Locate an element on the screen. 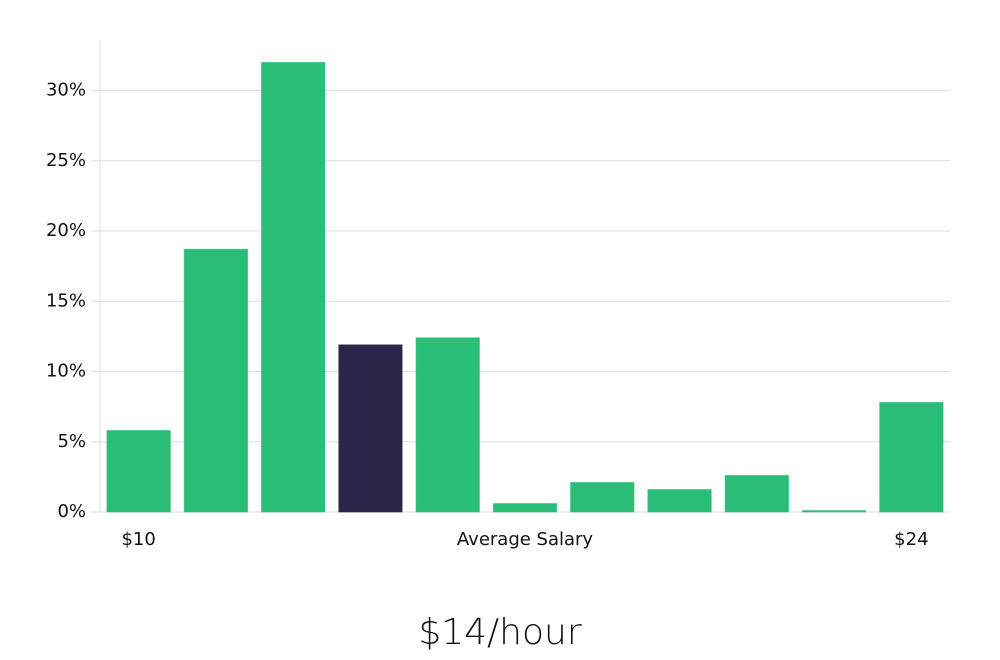 The height and width of the screenshot is (660, 1000). y-tick-label: 30% is located at coordinates (66, 90).